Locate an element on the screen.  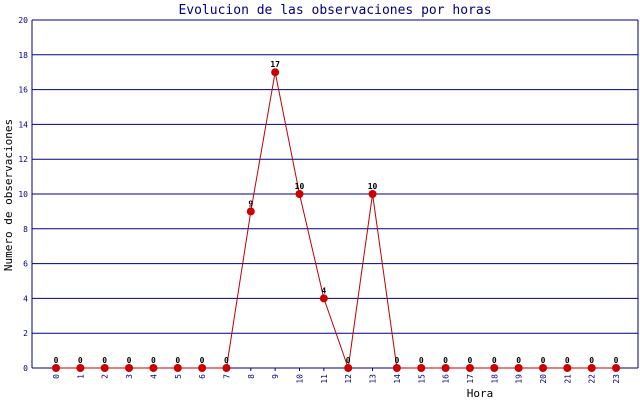
x-tick-label: 23 is located at coordinates (616, 379).